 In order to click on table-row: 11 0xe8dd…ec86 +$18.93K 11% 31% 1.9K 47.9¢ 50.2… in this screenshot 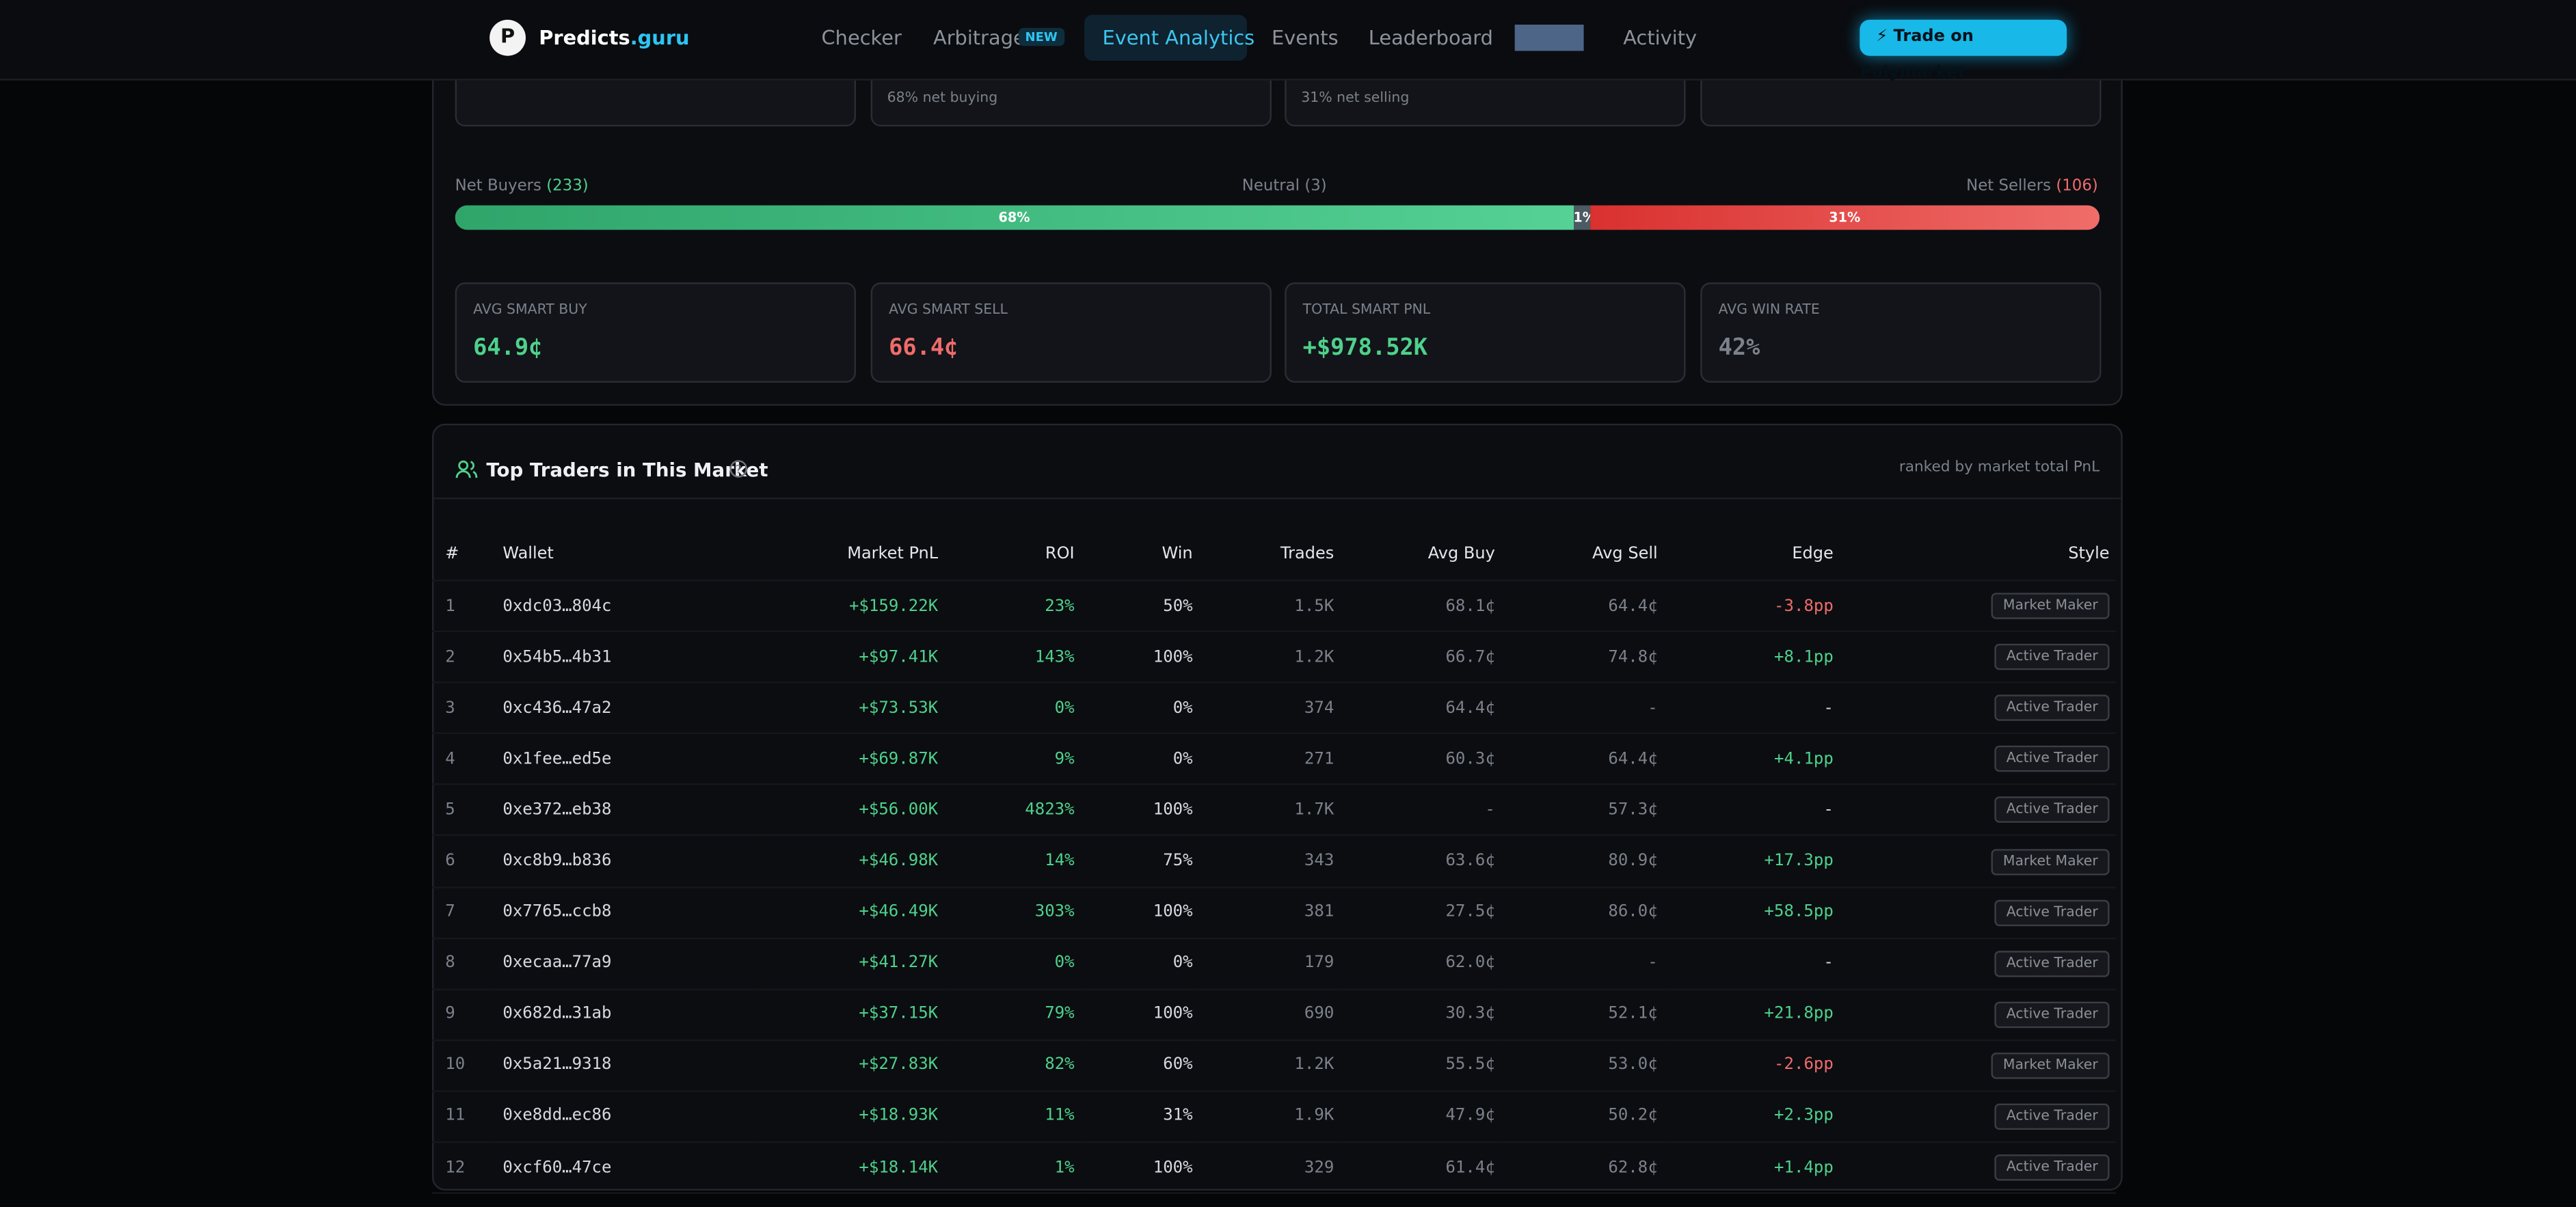, I will do `click(1274, 1117)`.